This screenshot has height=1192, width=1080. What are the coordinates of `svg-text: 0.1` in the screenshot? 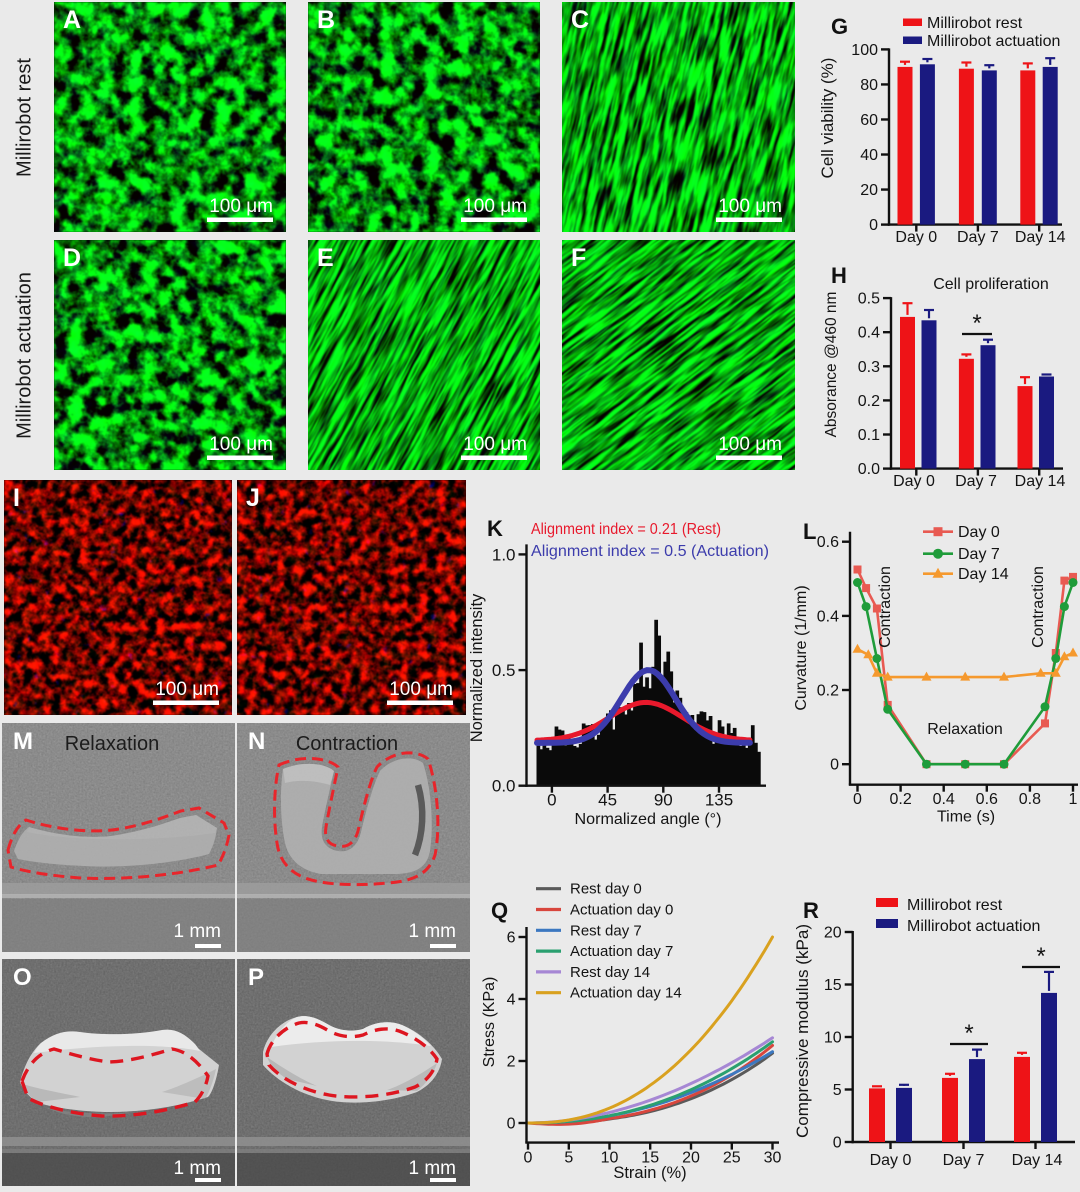 It's located at (869, 435).